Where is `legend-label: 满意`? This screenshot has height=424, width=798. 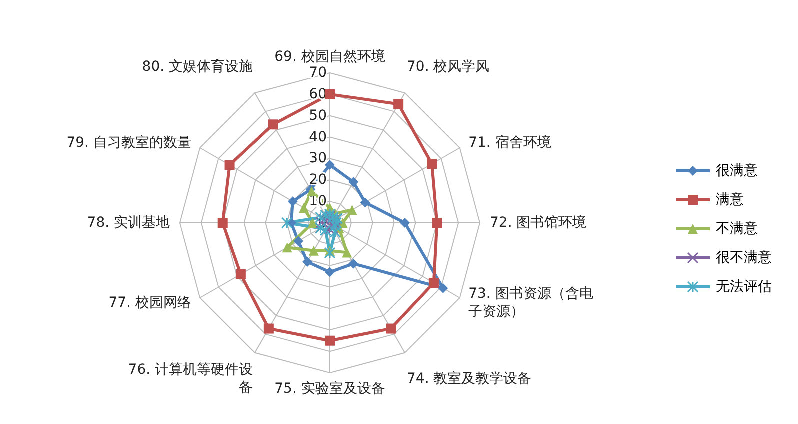
legend-label: 满意 is located at coordinates (730, 199).